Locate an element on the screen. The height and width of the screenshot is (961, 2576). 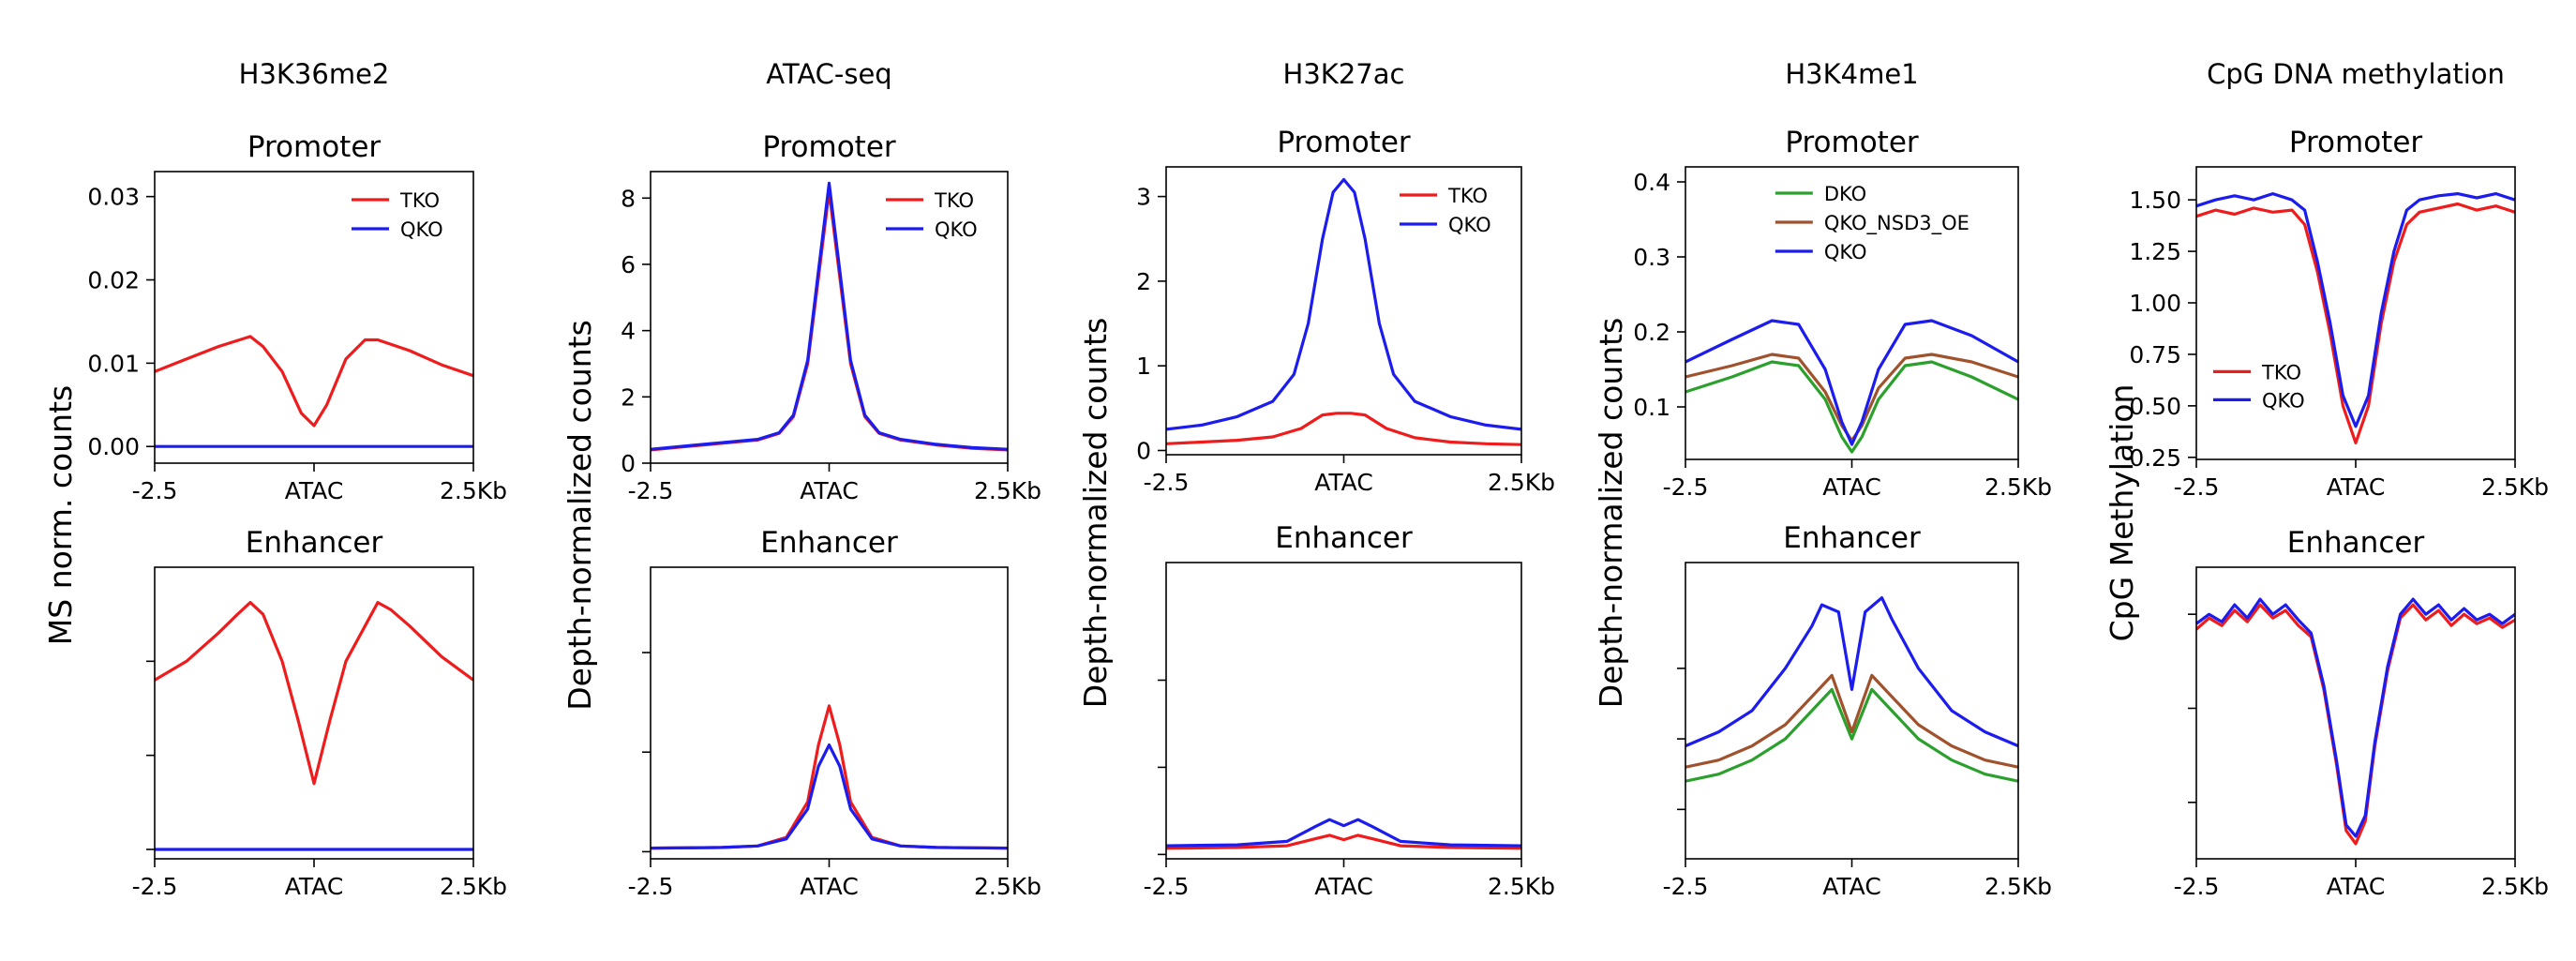
y-tick-label: 1.50 is located at coordinates (2155, 200).